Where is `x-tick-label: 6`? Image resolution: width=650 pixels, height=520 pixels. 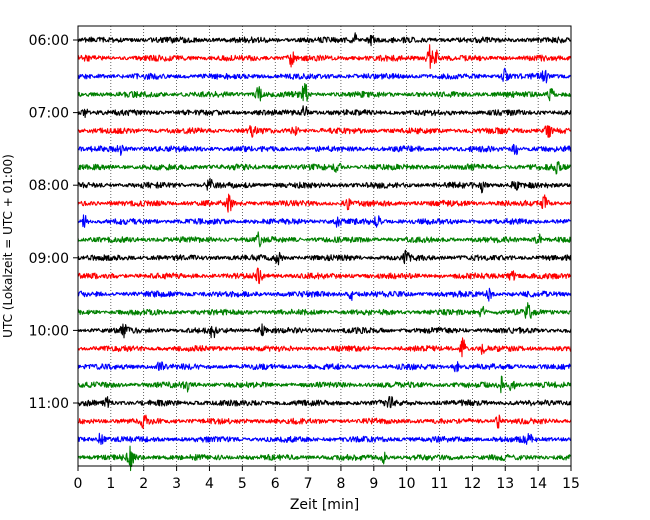 x-tick-label: 6 is located at coordinates (275, 484).